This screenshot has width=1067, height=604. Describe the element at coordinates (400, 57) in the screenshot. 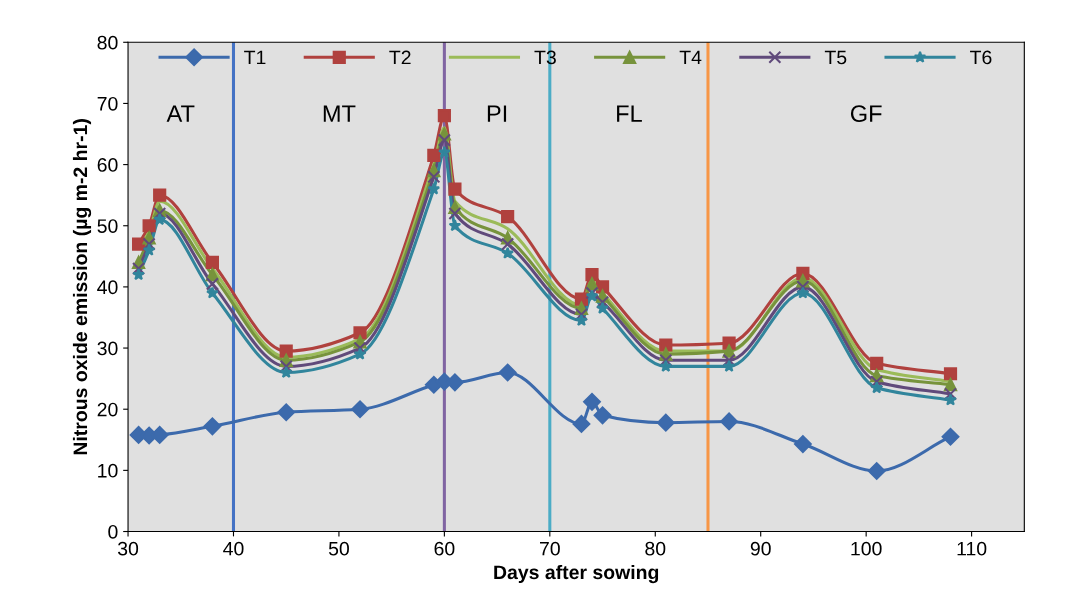

I see `legend-label: T2` at that location.